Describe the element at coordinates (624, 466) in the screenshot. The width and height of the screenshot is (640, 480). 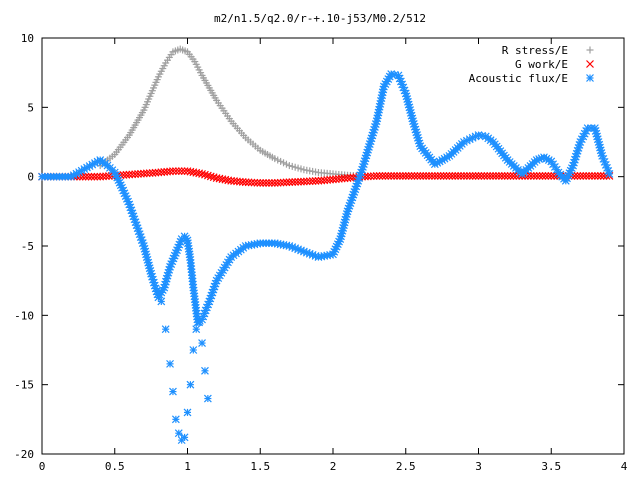
I see `x-tick-label: 4` at that location.